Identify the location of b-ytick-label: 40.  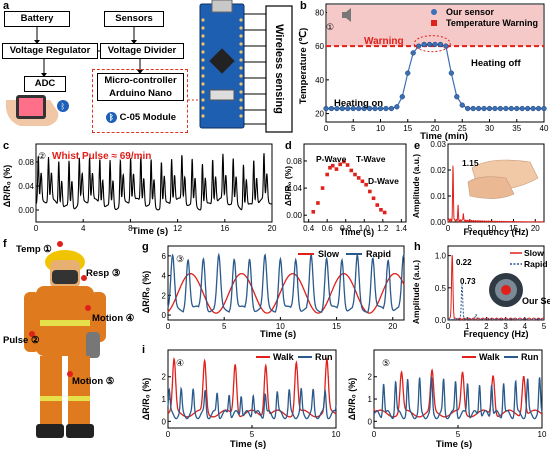
(319, 80).